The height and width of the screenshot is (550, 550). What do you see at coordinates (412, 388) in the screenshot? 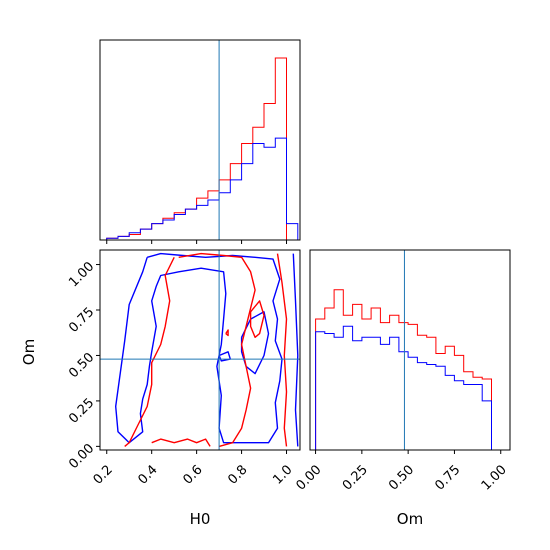
I see `om-hist-series-blue` at bounding box center [412, 388].